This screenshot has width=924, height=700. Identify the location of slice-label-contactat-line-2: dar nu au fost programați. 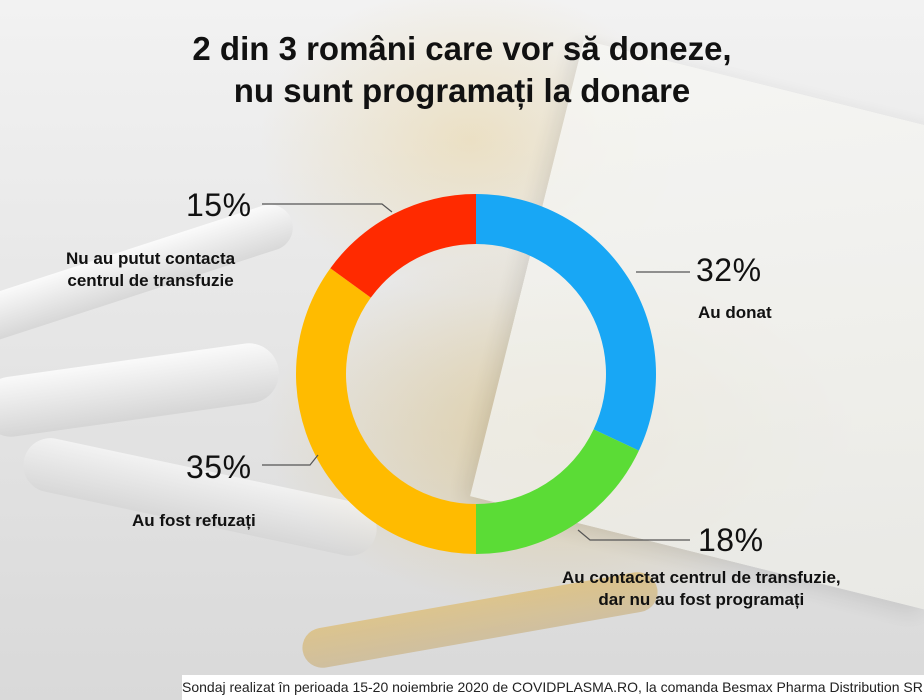
(701, 599).